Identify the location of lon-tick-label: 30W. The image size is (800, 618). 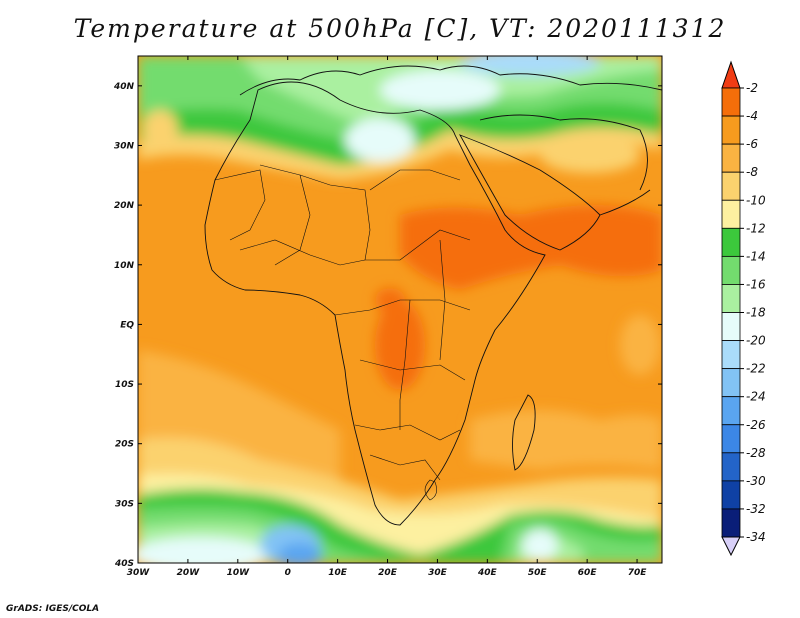
(139, 573).